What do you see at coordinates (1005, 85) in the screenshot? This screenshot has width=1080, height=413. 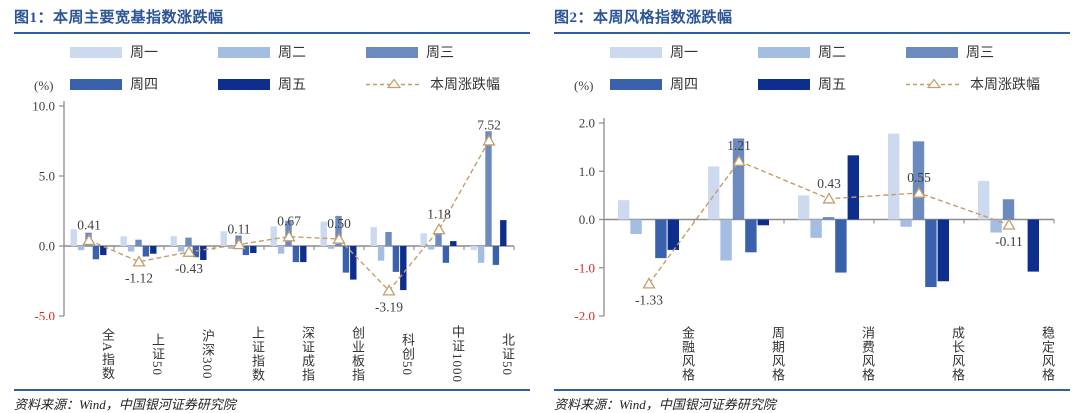 I see `legend-label: 本周涨跌幅` at bounding box center [1005, 85].